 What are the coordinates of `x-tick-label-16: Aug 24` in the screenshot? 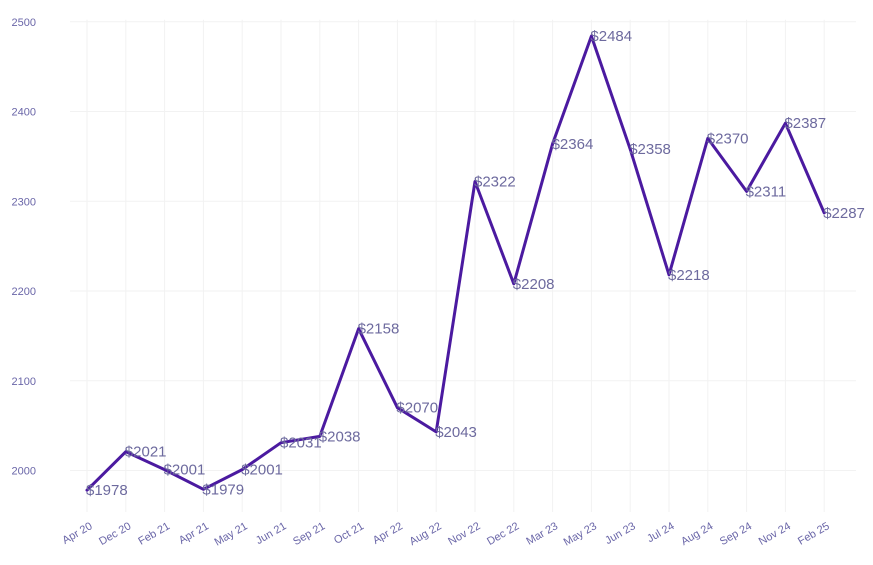 It's located at (697, 534).